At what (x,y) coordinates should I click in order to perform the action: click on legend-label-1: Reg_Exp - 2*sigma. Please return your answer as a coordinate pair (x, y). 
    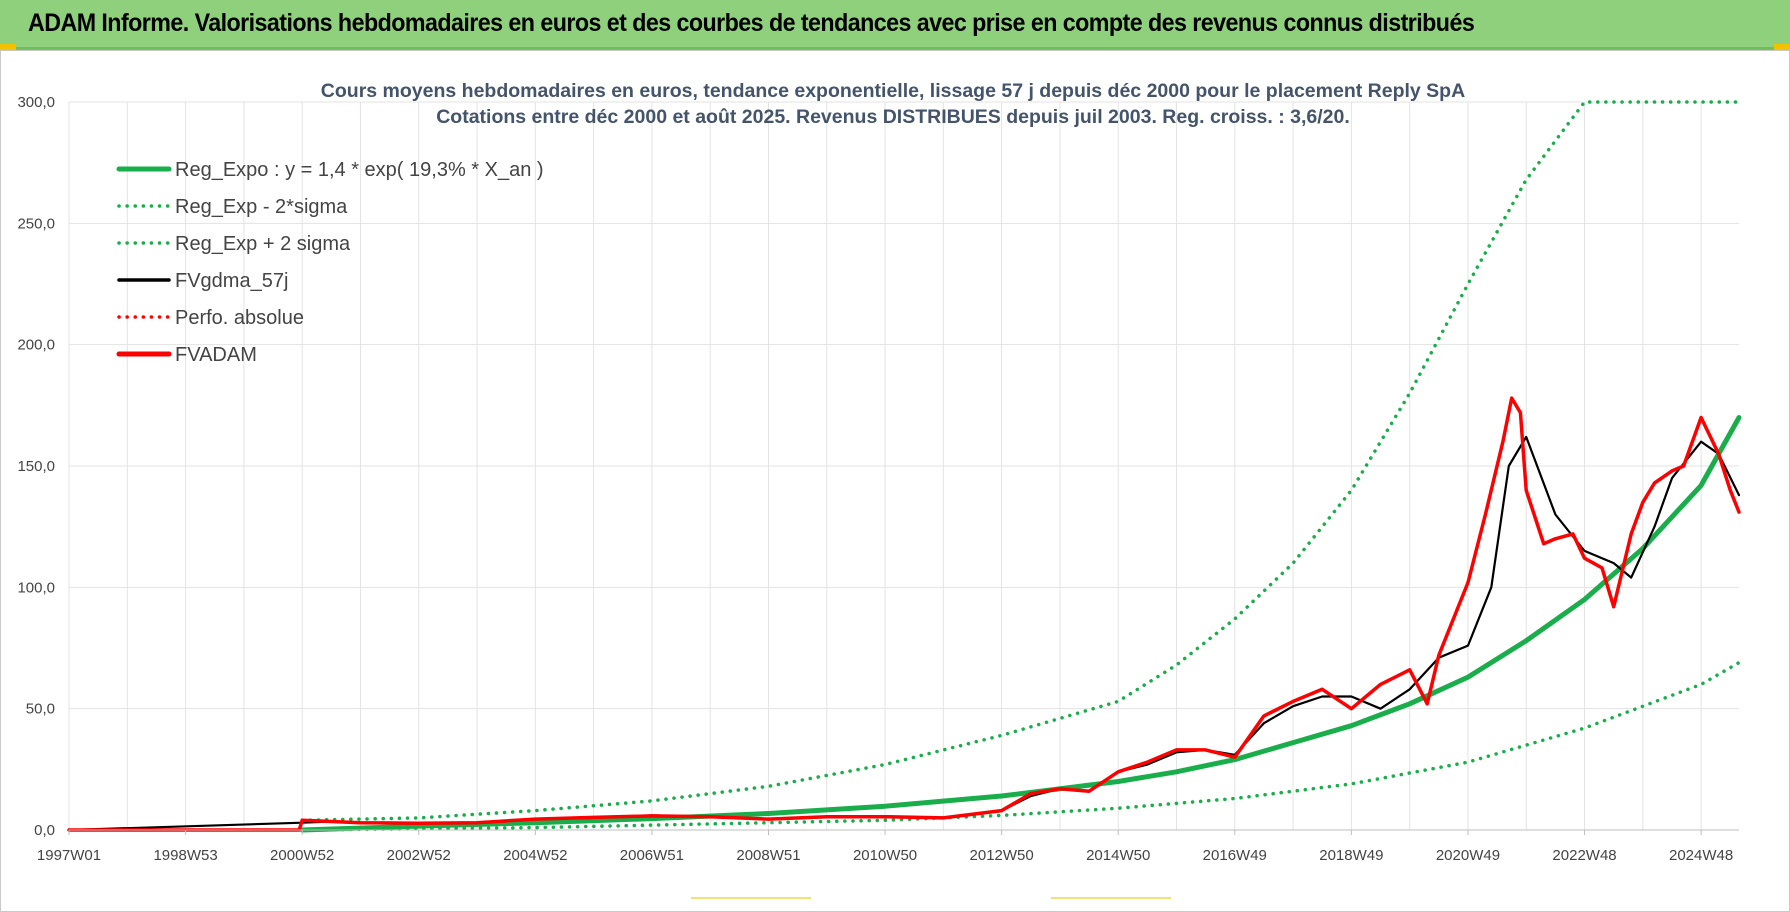
    Looking at the image, I should click on (261, 207).